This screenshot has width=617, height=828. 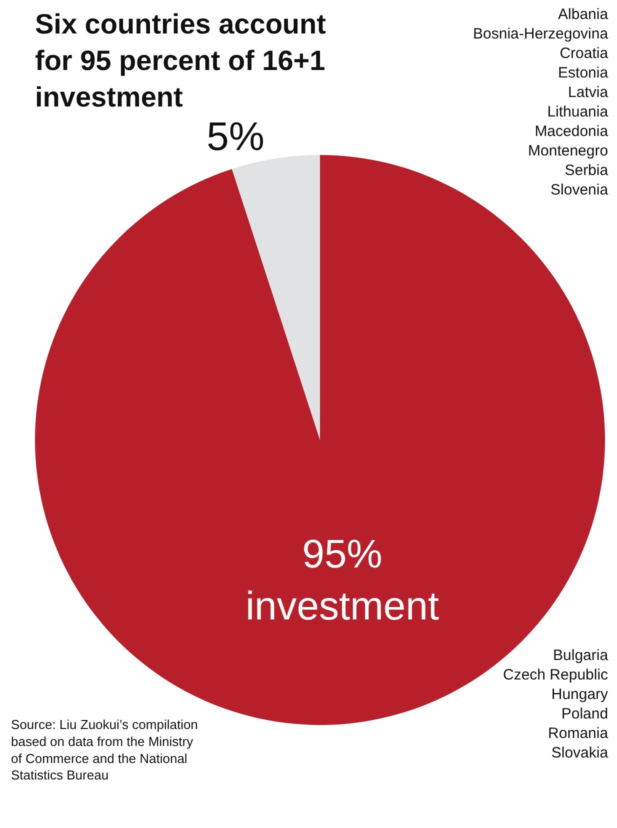 I want to click on text: Bulgaria Czech Republic Hungary Poland Romania Slovakia, so click(x=556, y=704).